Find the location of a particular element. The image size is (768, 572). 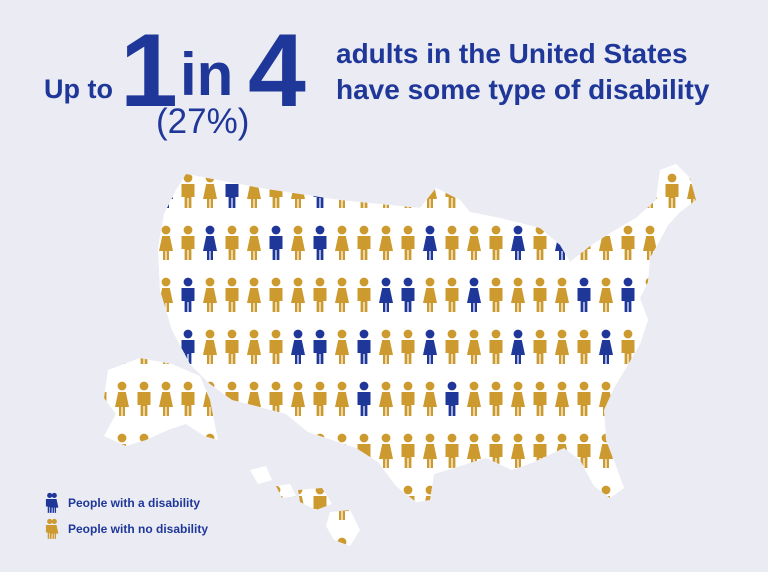

legend-label-no-disability: People with no disability is located at coordinates (138, 529).